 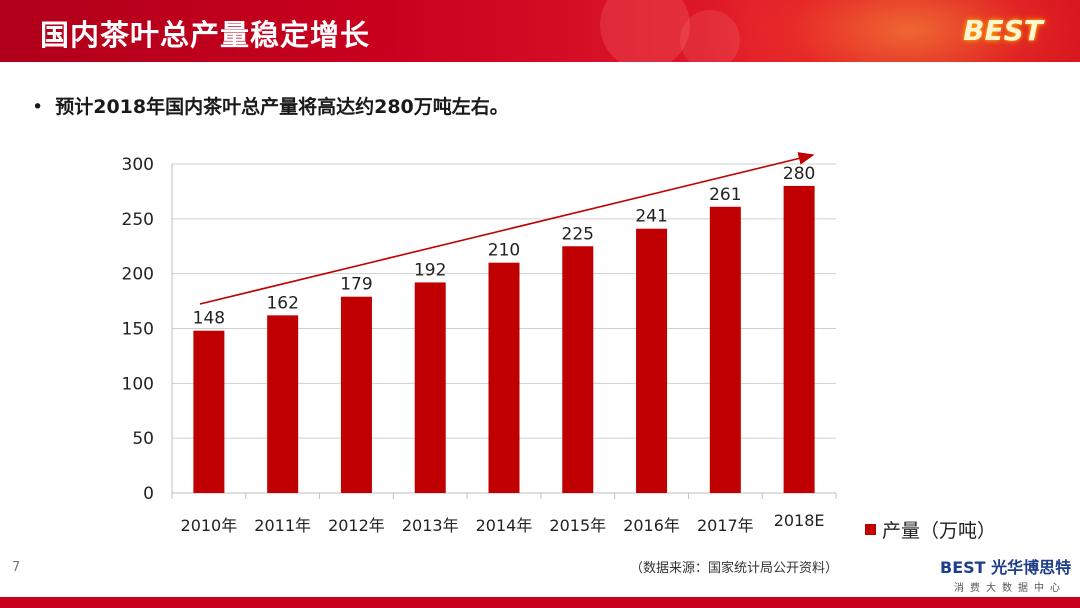 What do you see at coordinates (430, 270) in the screenshot?
I see `data-label: 192` at bounding box center [430, 270].